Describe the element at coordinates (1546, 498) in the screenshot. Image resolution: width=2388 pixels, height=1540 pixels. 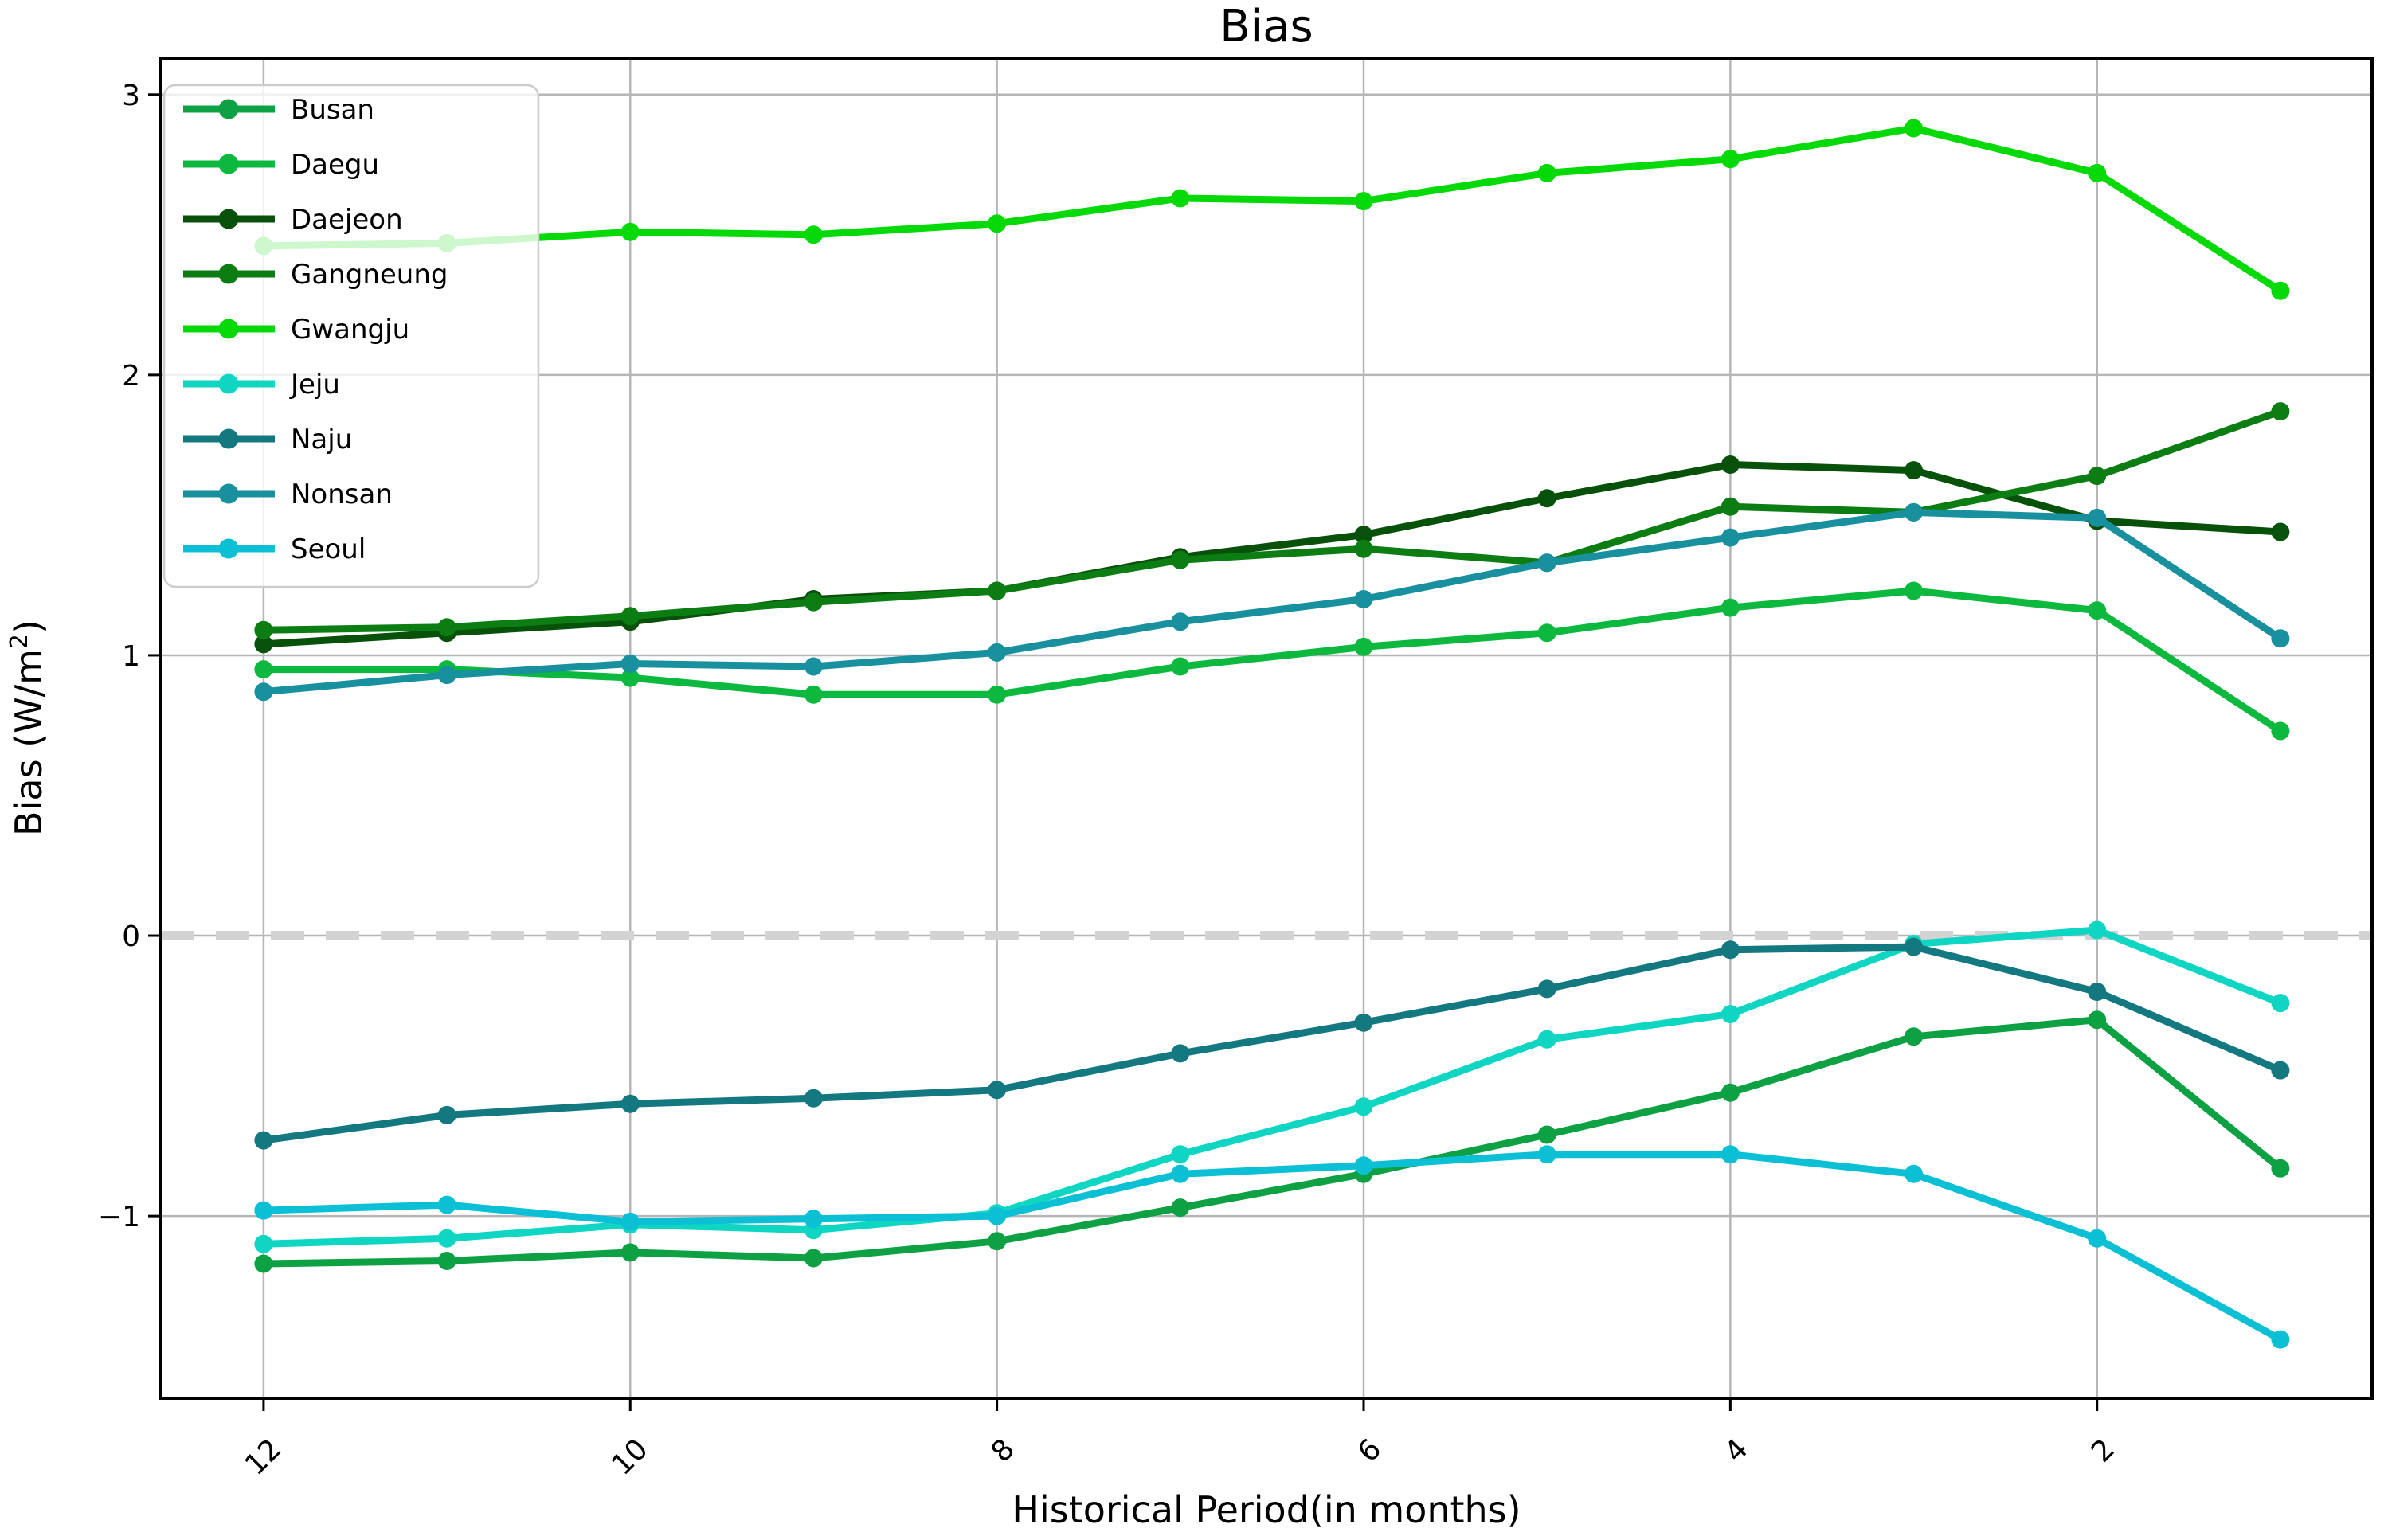
I see `series-marker-daejeon-x5` at that location.